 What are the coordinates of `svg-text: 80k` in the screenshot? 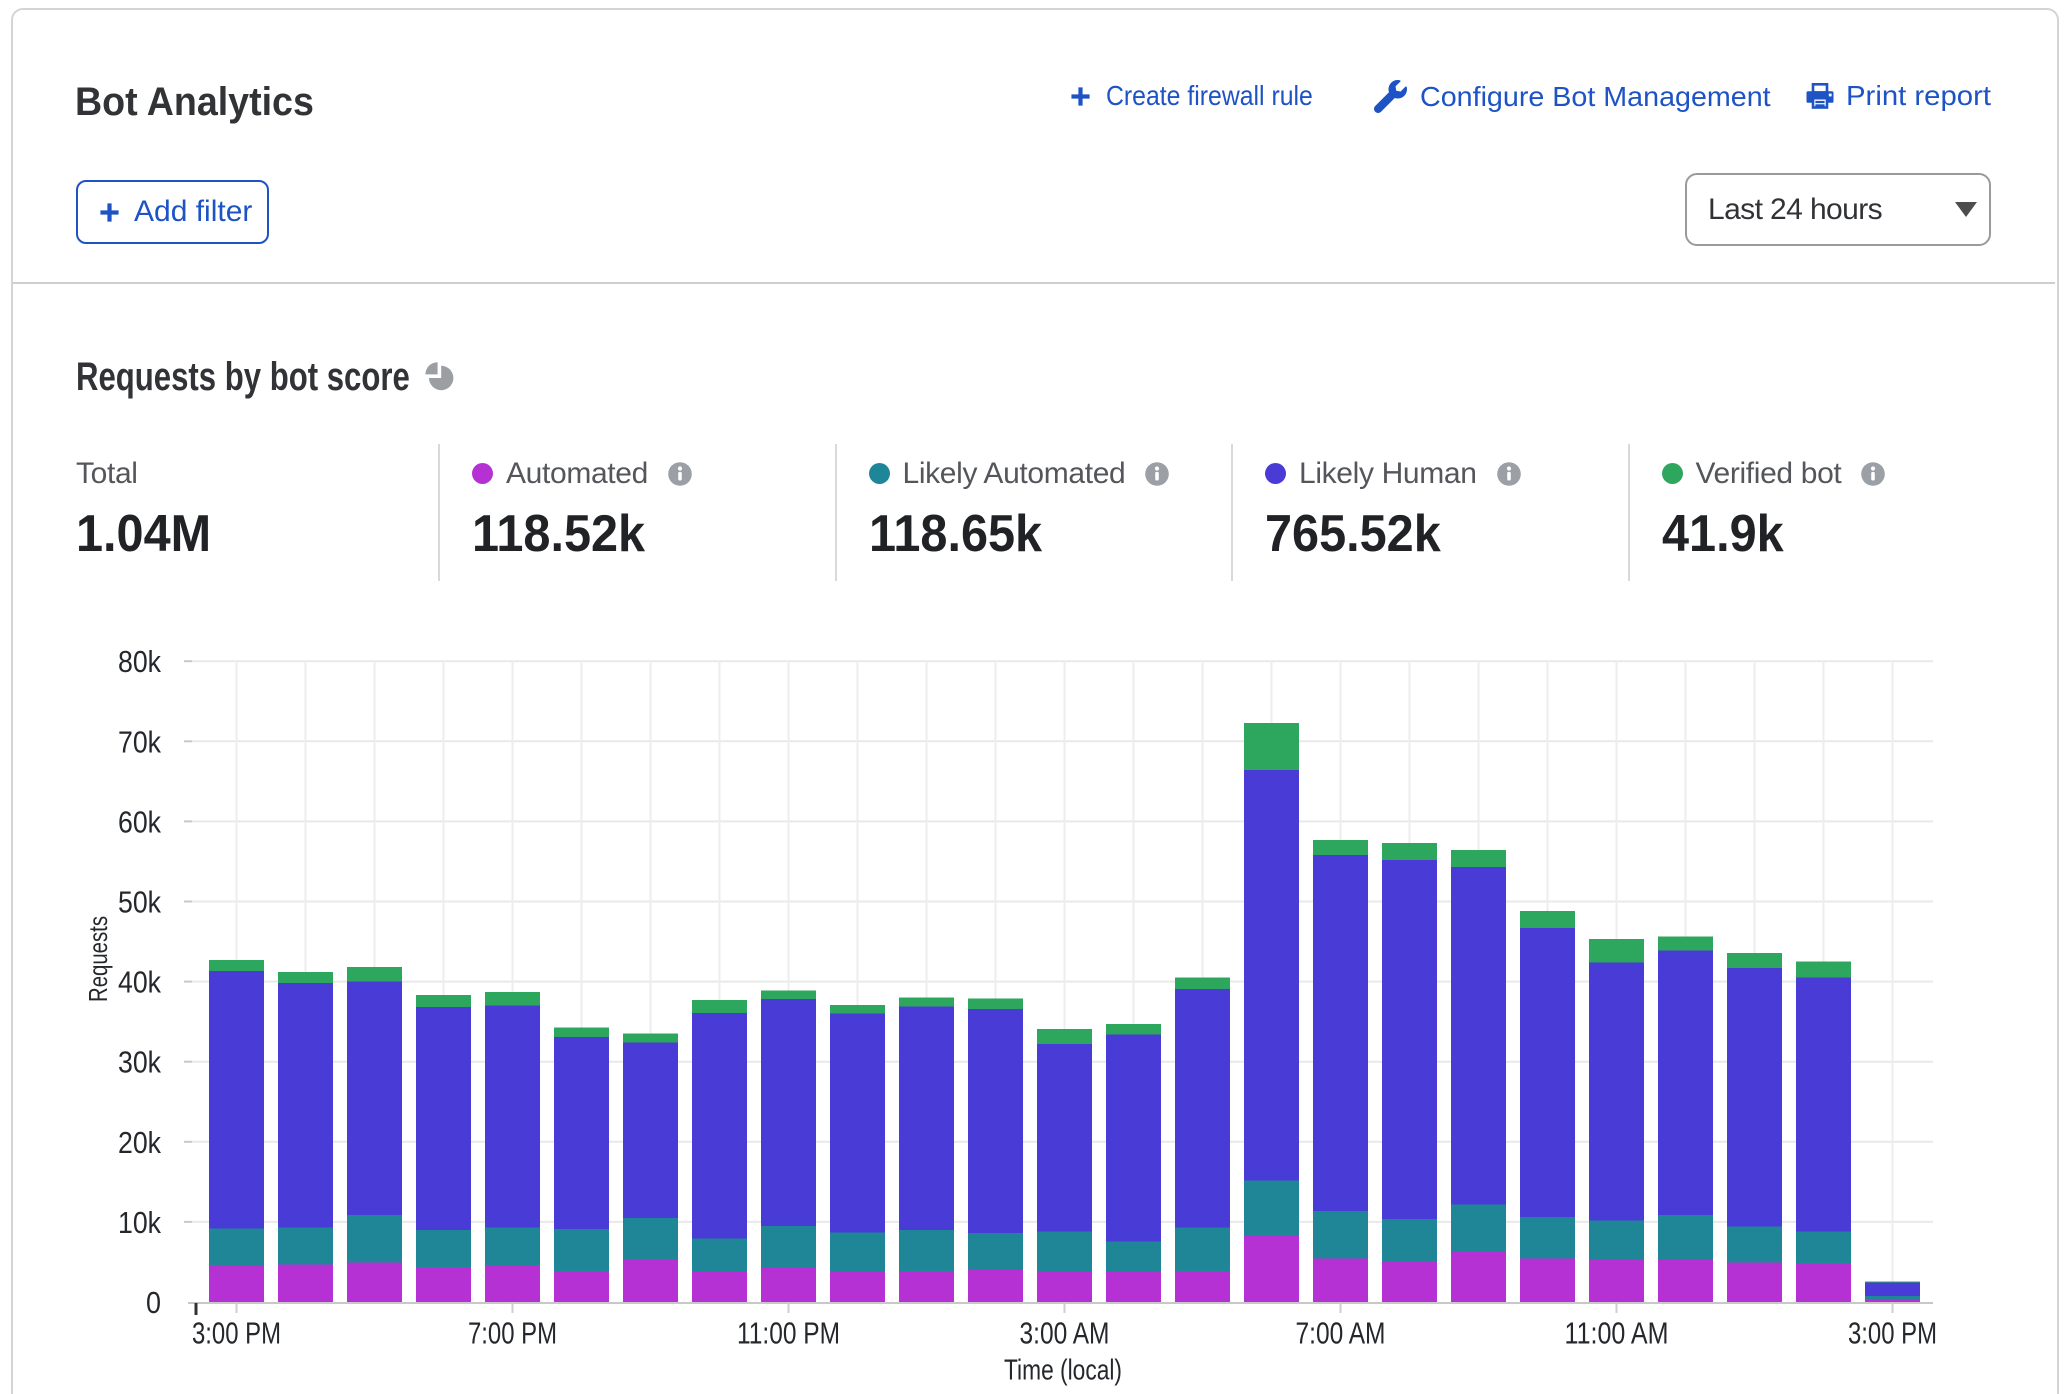 It's located at (139, 661).